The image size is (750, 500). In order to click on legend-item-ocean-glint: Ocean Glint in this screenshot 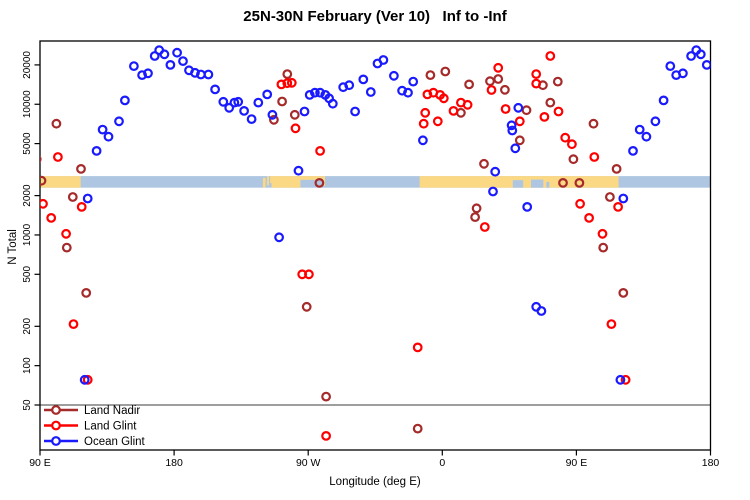, I will do `click(95, 442)`.